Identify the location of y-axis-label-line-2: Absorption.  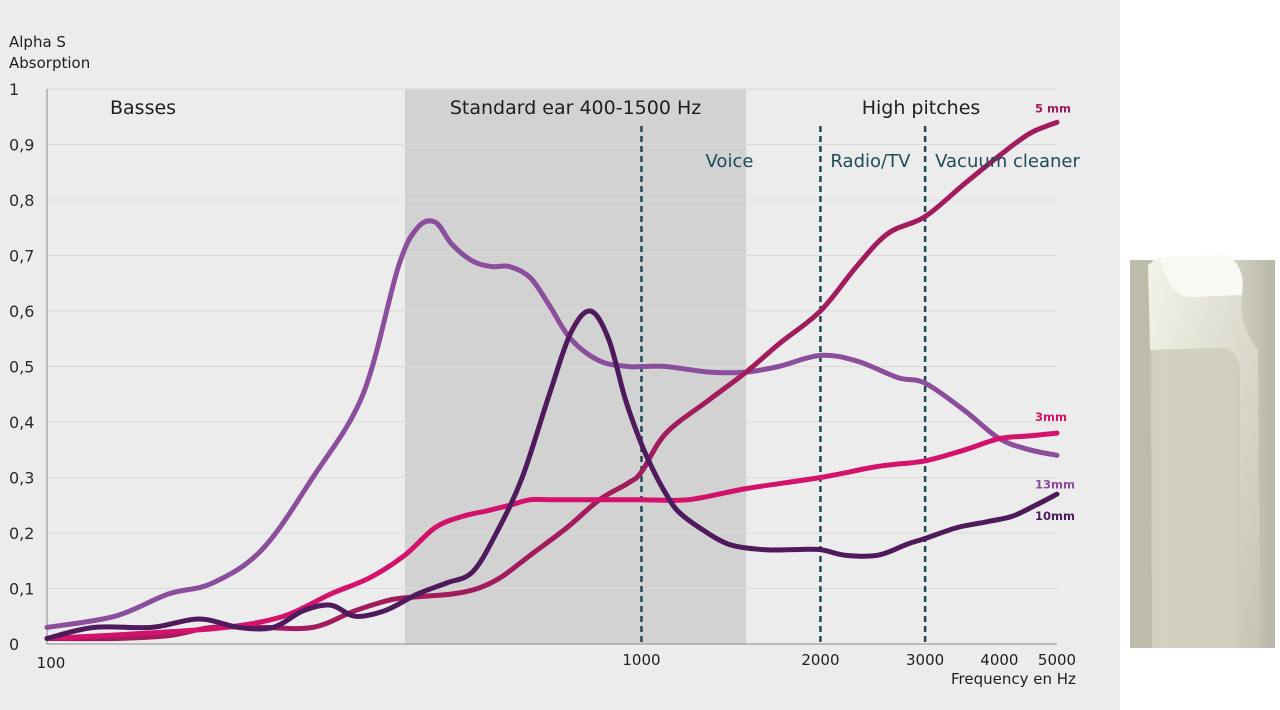
(50, 63).